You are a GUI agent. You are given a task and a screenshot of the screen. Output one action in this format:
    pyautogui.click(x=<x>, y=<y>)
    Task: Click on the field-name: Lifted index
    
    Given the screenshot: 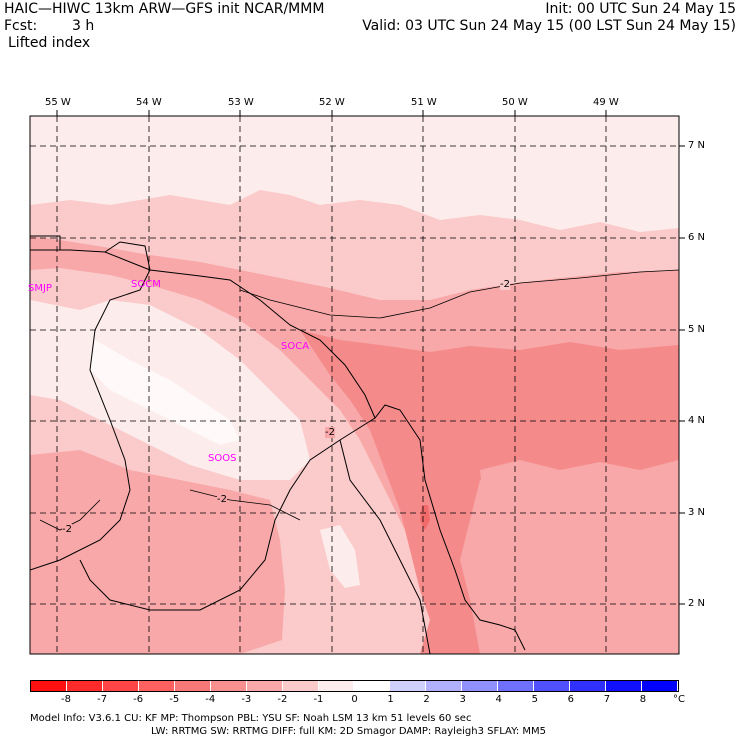 What is the action you would take?
    pyautogui.click(x=49, y=43)
    